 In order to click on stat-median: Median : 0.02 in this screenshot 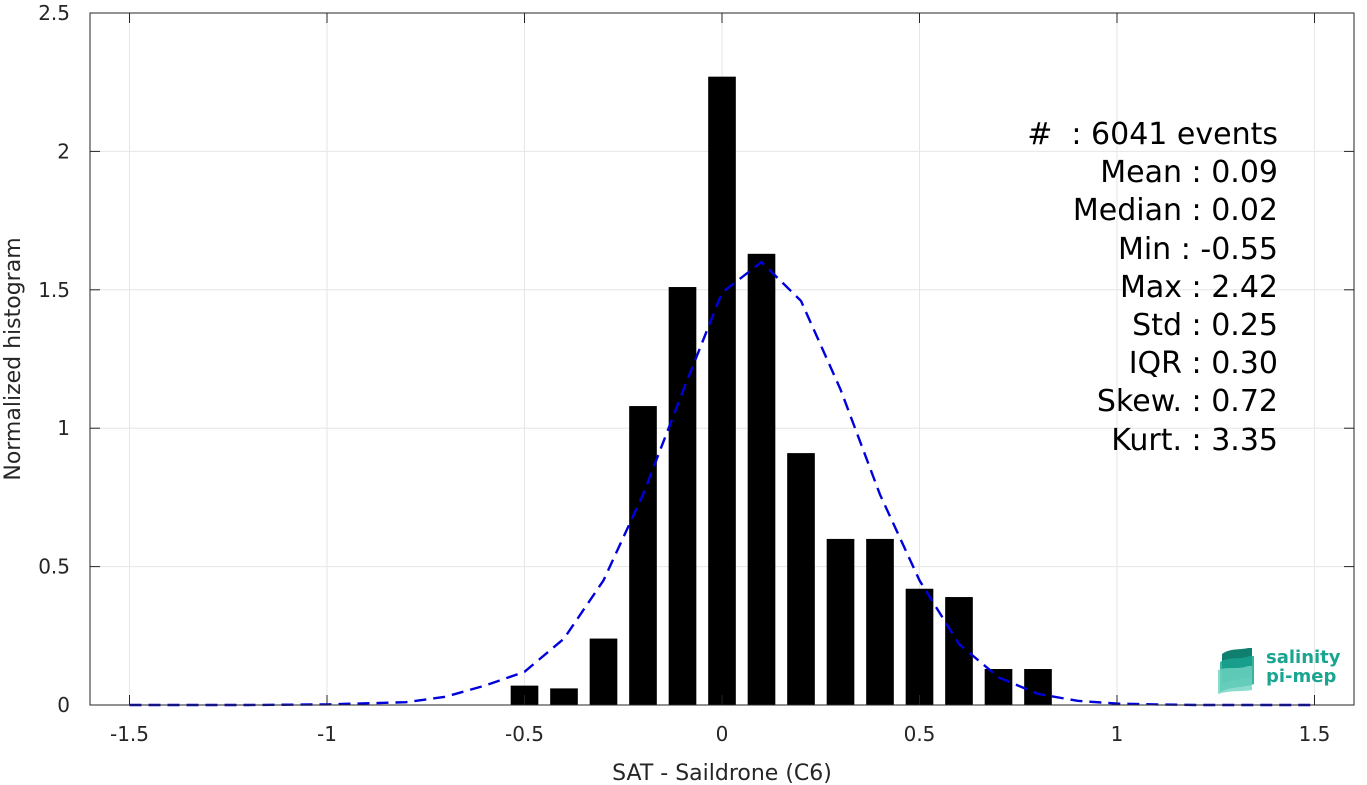, I will do `click(1175, 211)`.